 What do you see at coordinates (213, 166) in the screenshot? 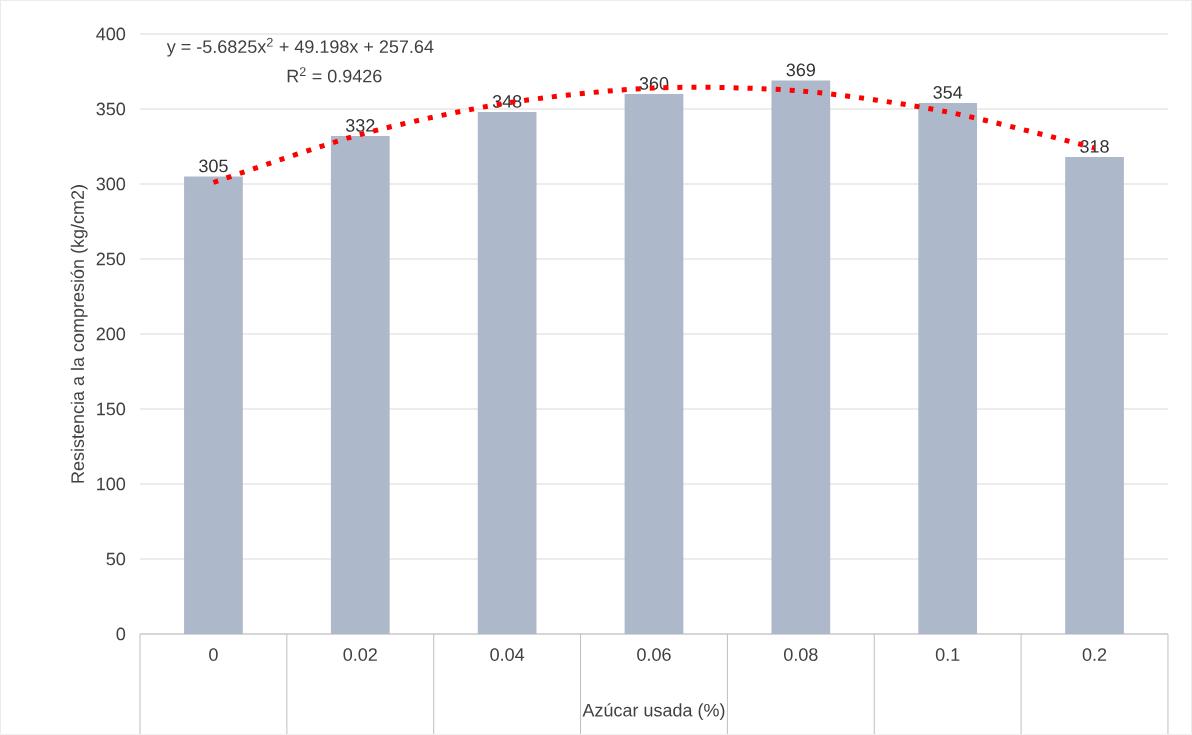
I see `data-label: 305` at bounding box center [213, 166].